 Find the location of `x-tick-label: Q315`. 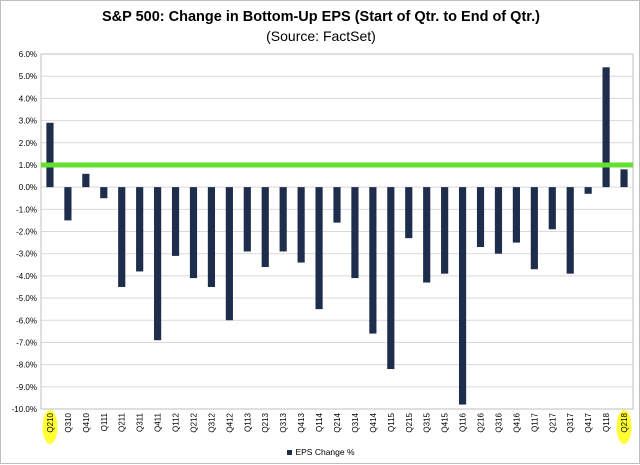

x-tick-label: Q315 is located at coordinates (427, 422).